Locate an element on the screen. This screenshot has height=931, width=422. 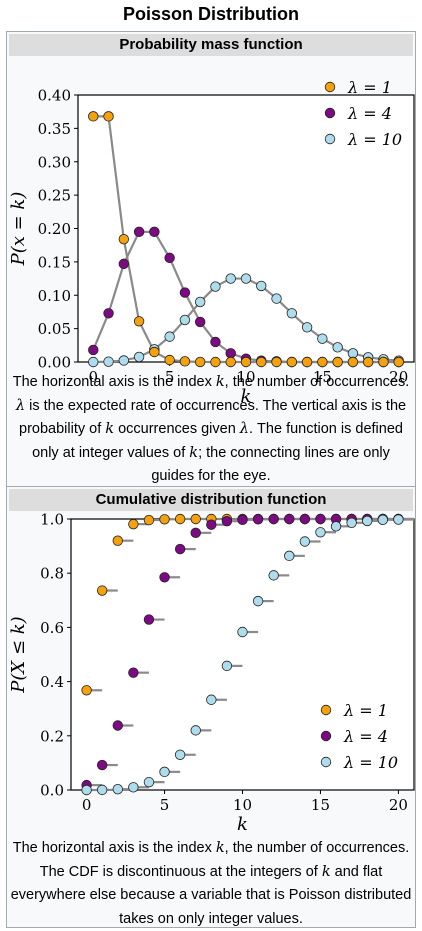
y-tick-label: 0.00 is located at coordinates (54, 363).